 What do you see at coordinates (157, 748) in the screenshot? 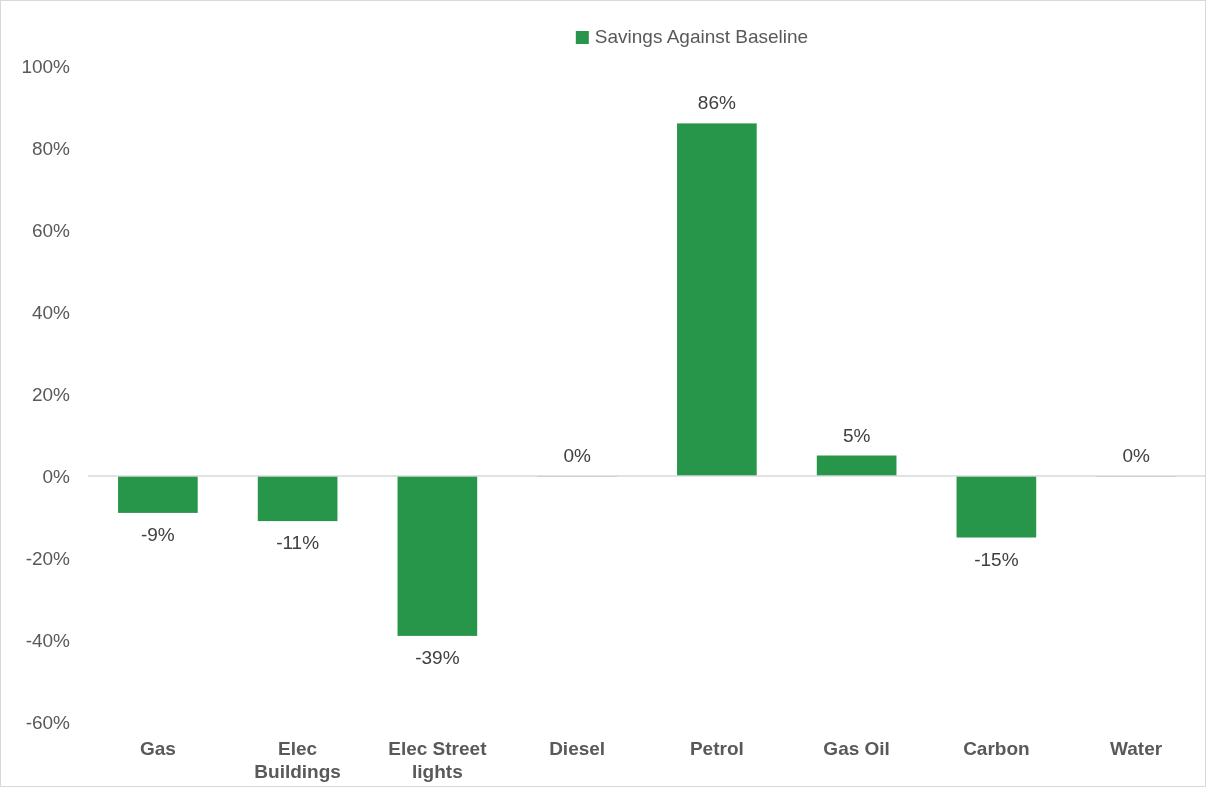
I see `x-tick-label: Gas` at bounding box center [157, 748].